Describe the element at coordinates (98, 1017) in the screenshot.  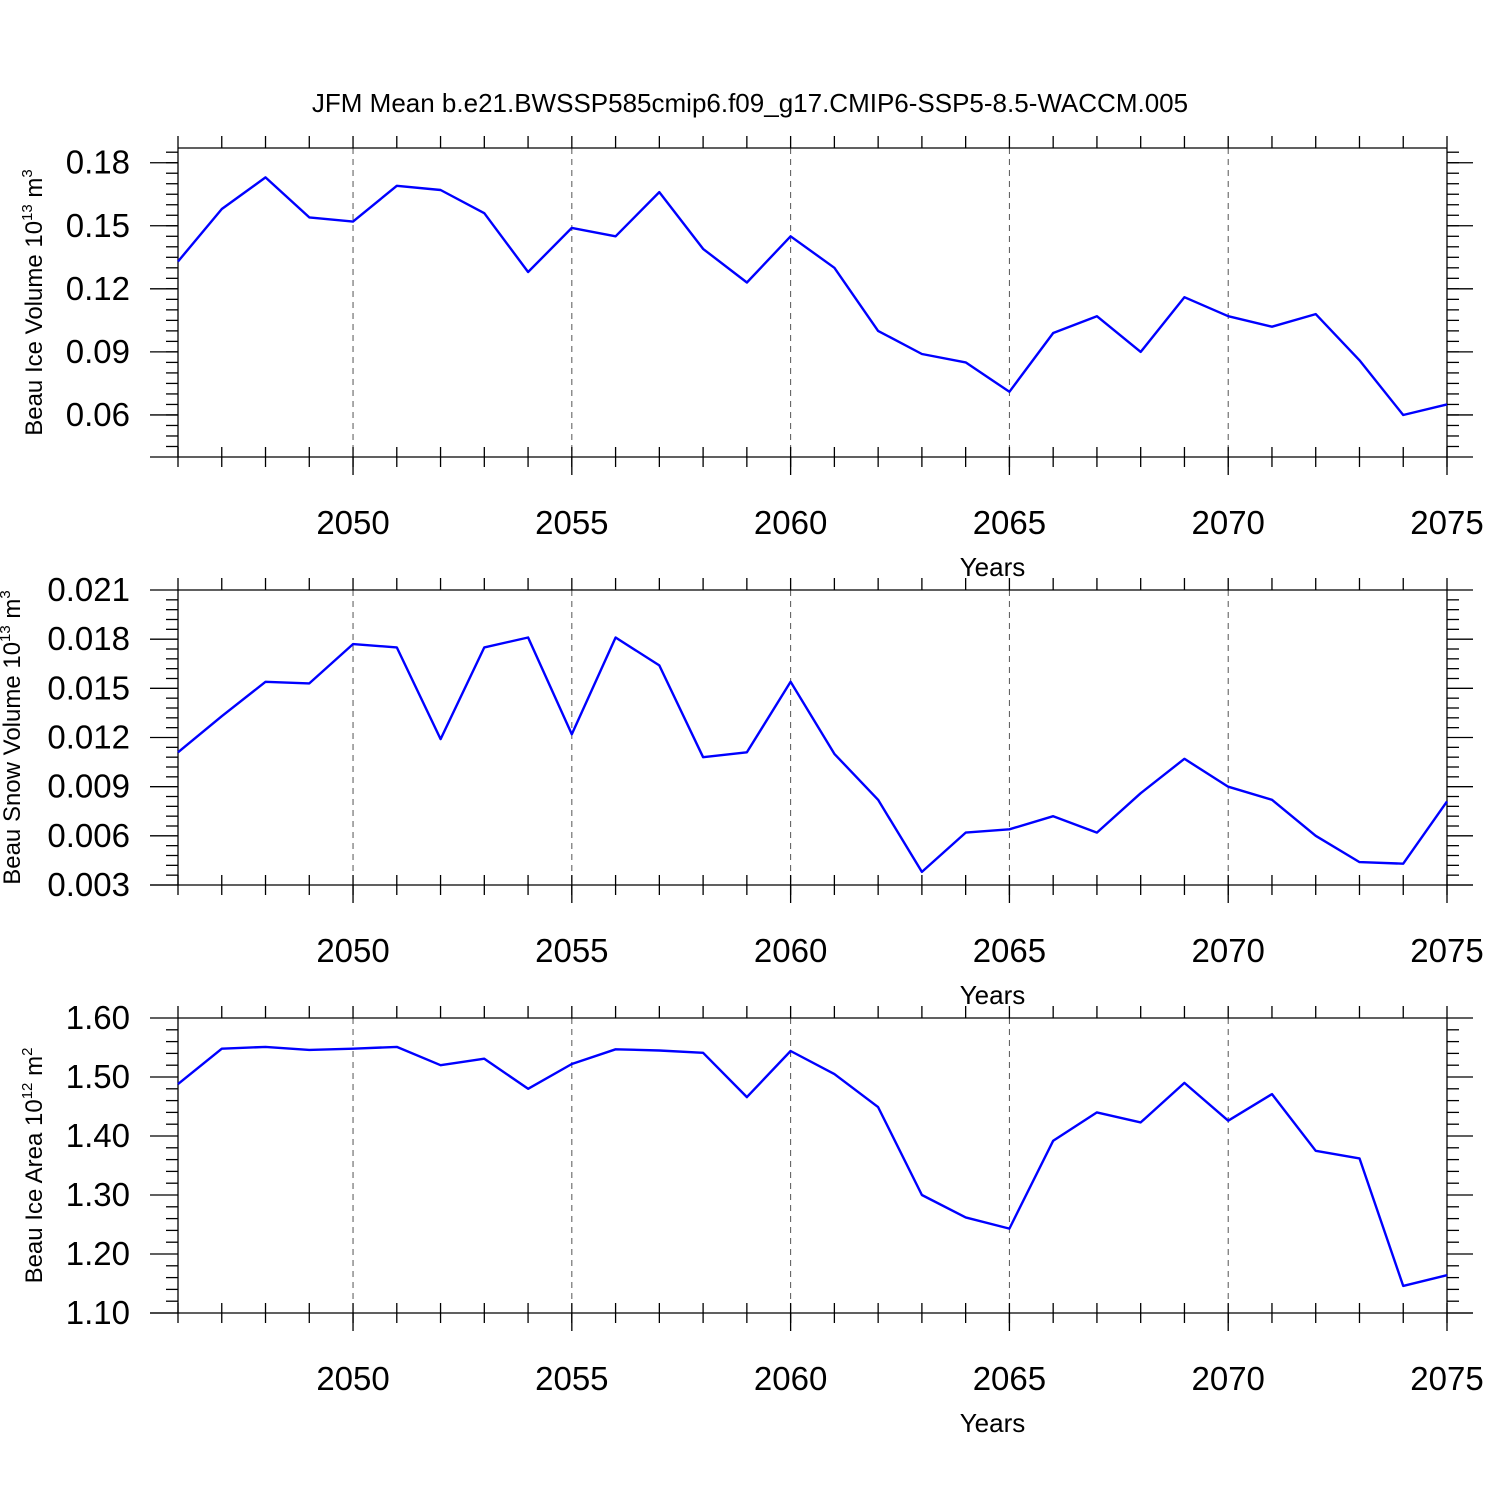
I see `ice-area-ytick-label: 1.60` at that location.